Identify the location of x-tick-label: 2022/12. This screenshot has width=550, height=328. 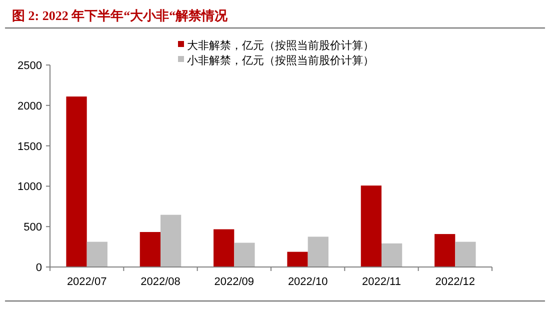
(455, 282).